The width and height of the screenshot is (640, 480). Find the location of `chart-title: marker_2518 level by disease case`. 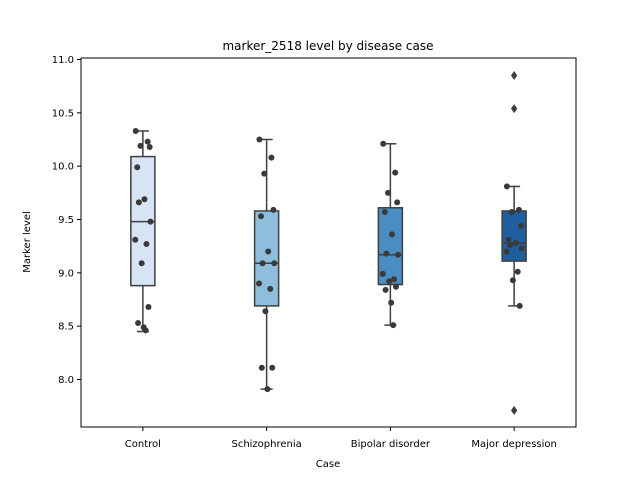

chart-title: marker_2518 level by disease case is located at coordinates (327, 46).